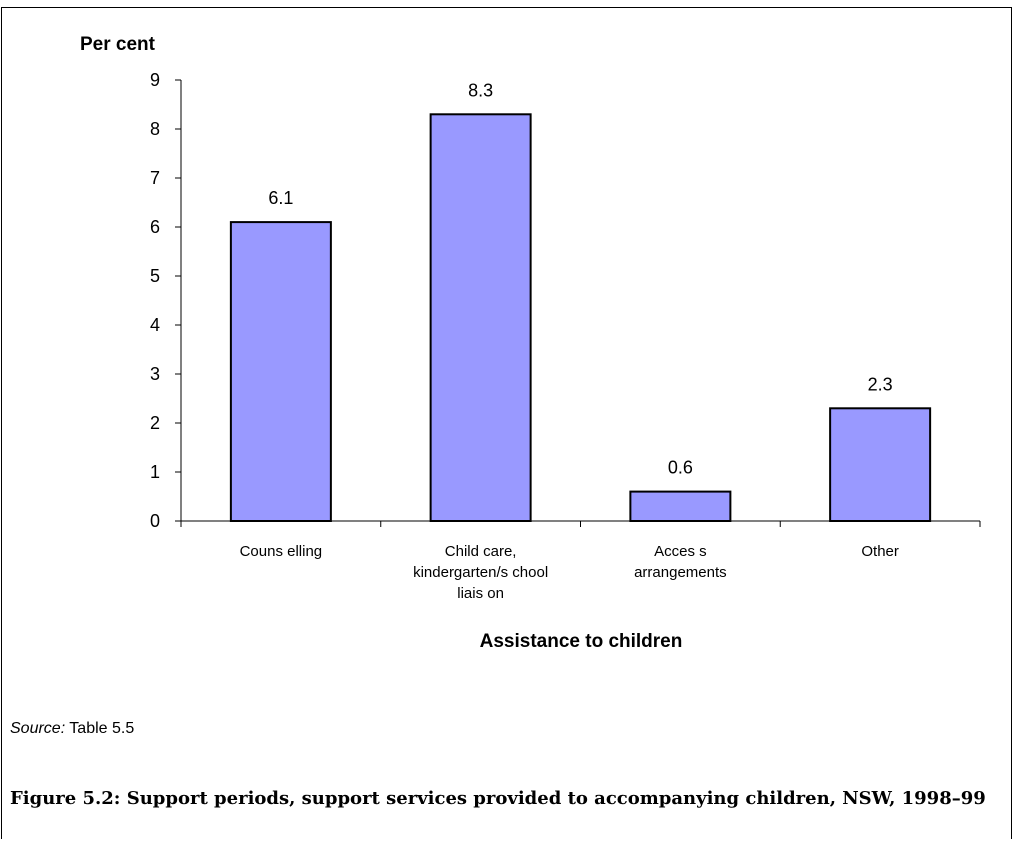 The image size is (1015, 841). What do you see at coordinates (880, 551) in the screenshot?
I see `x-tick-label: Other` at bounding box center [880, 551].